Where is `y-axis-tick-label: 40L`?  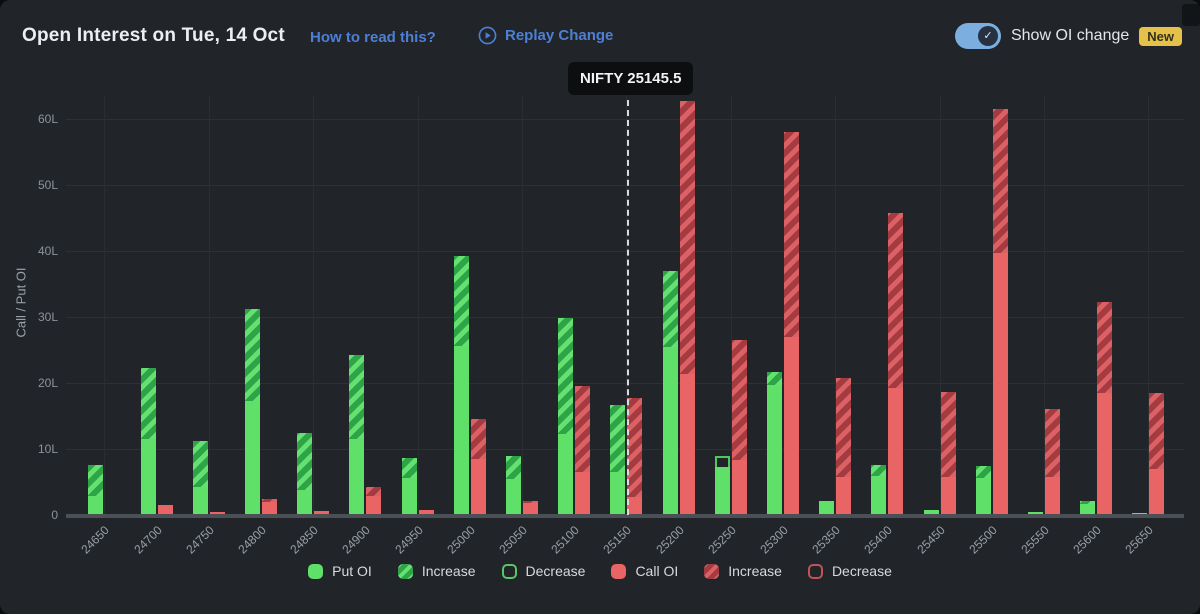 y-axis-tick-label: 40L is located at coordinates (47, 251).